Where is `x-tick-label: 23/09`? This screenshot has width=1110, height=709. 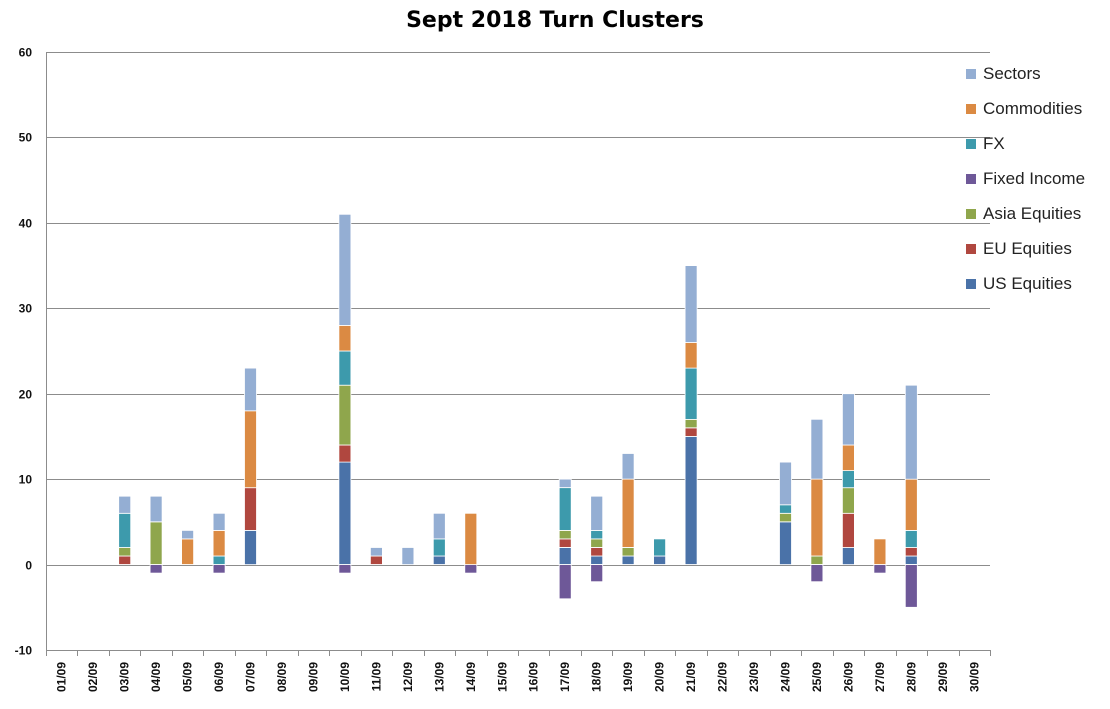
x-tick-label: 23/09 is located at coordinates (754, 677).